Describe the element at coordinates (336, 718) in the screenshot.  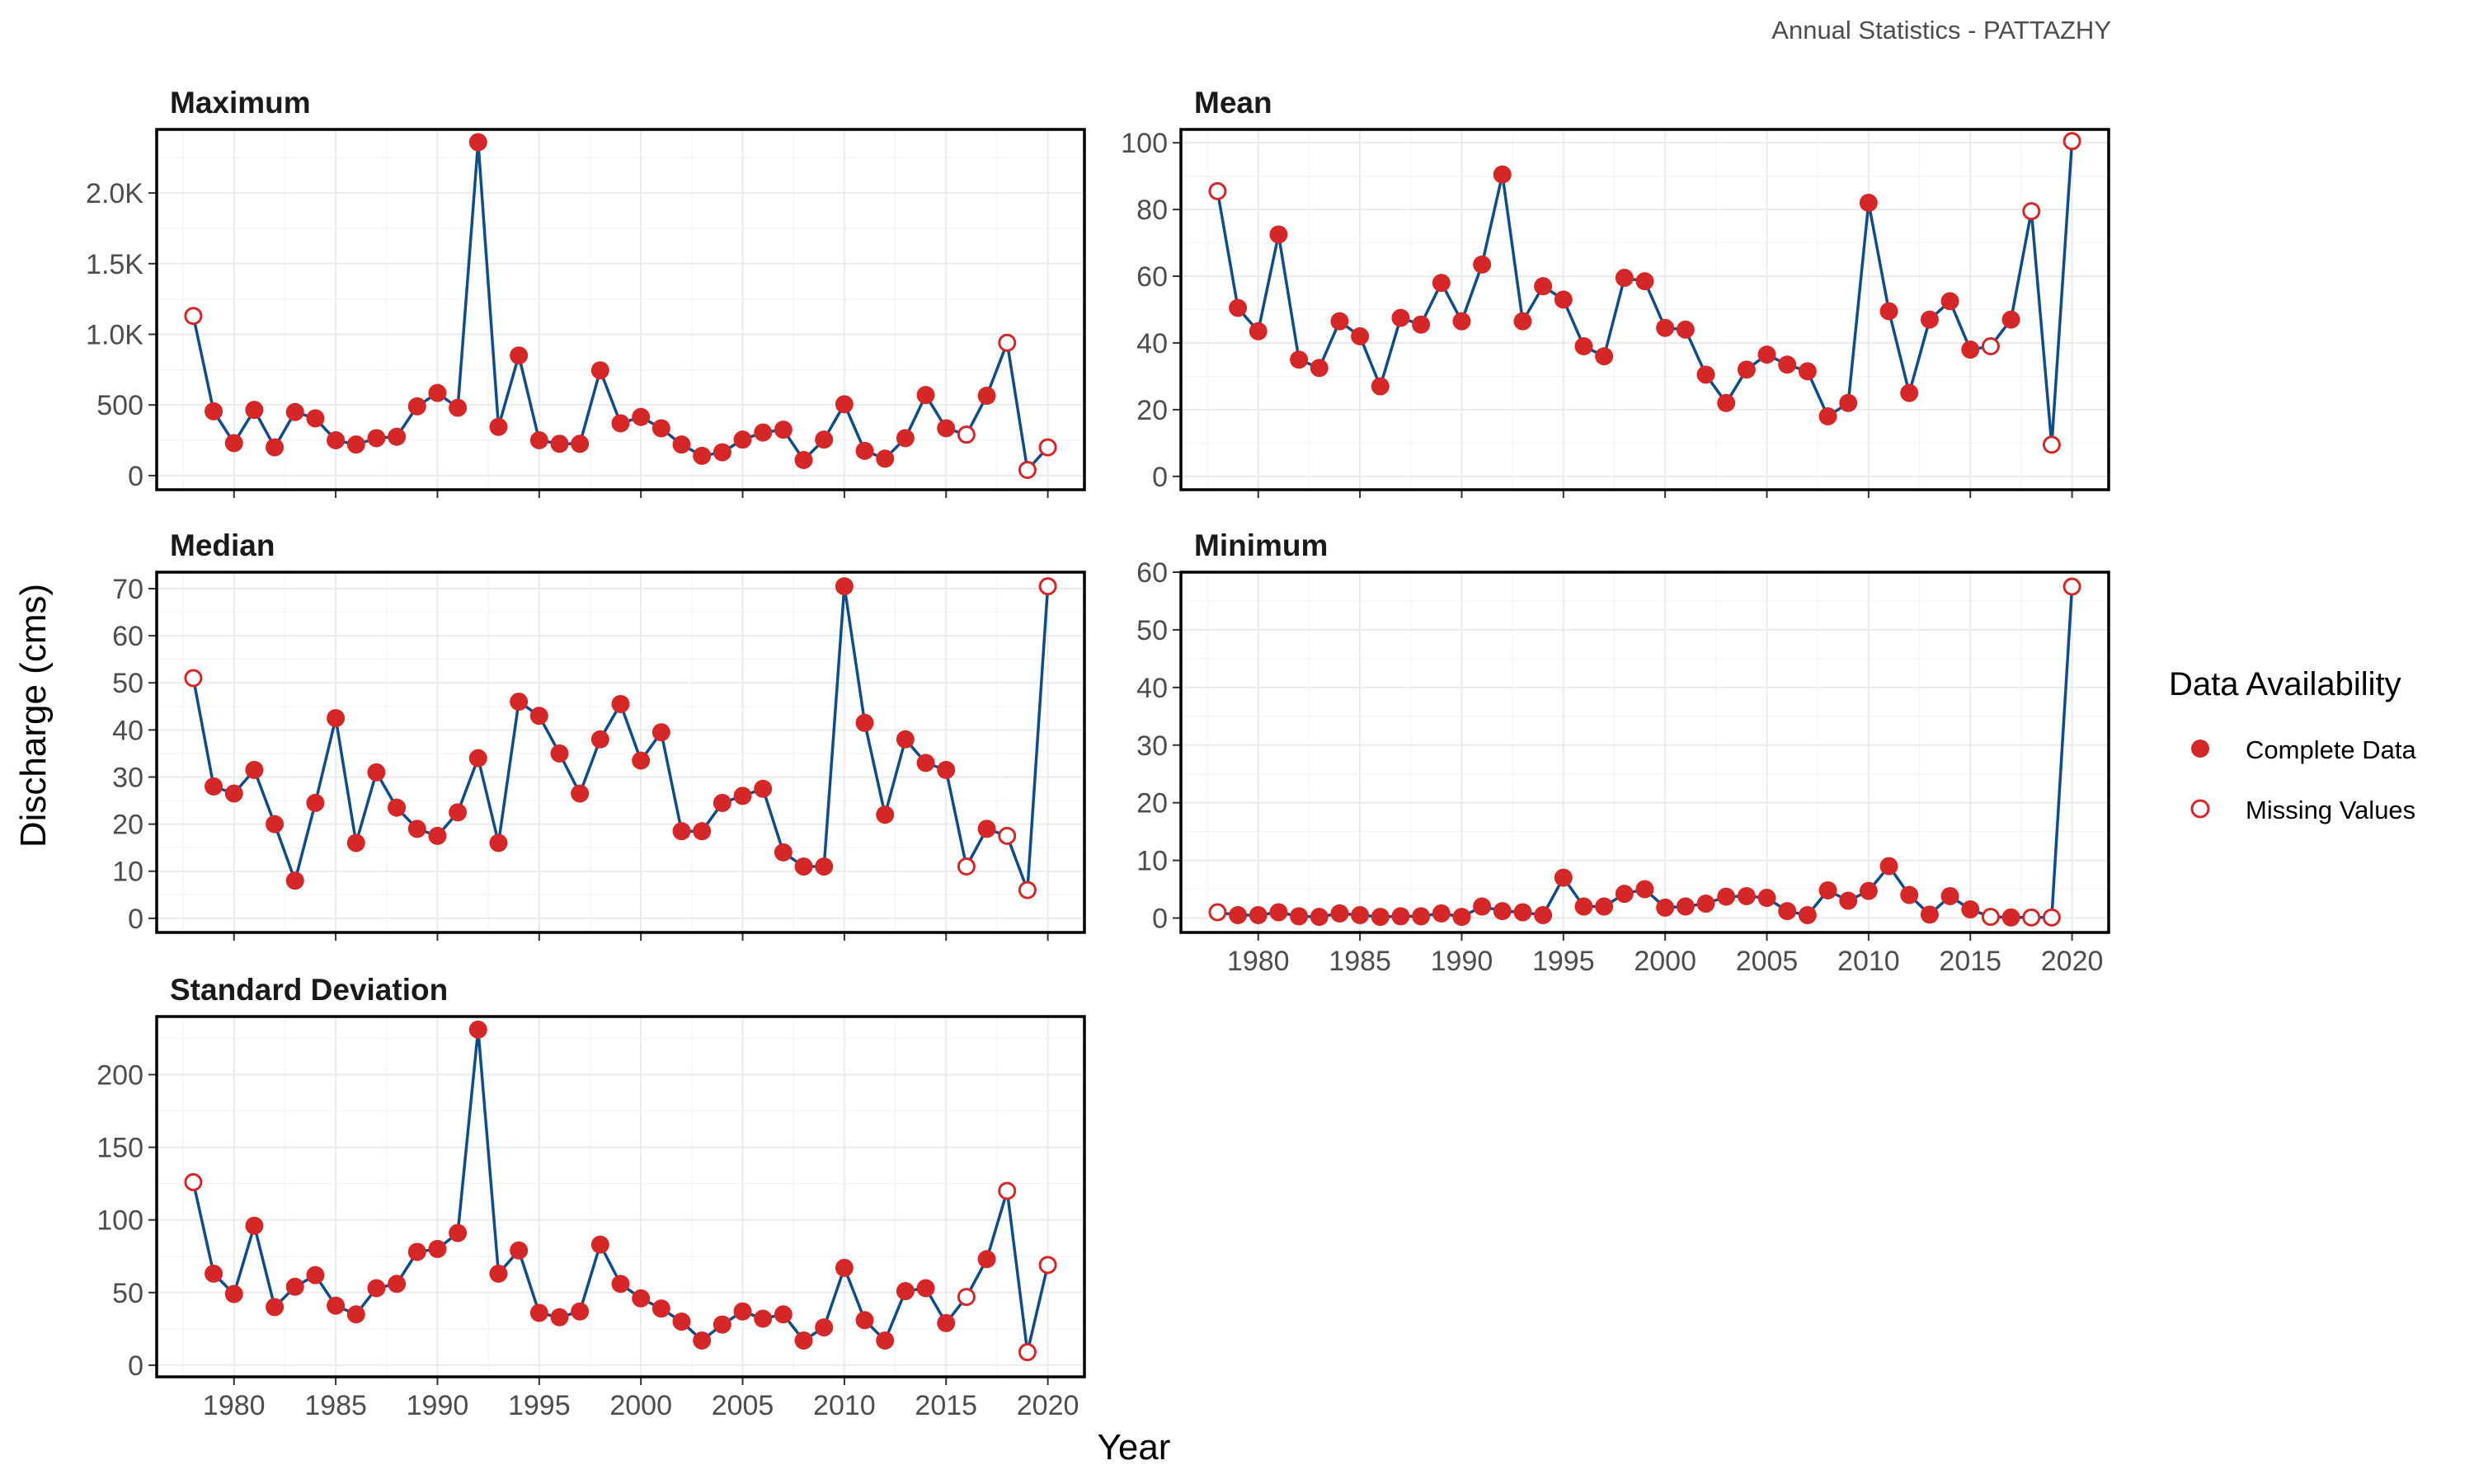
I see `point-complete-1985` at that location.